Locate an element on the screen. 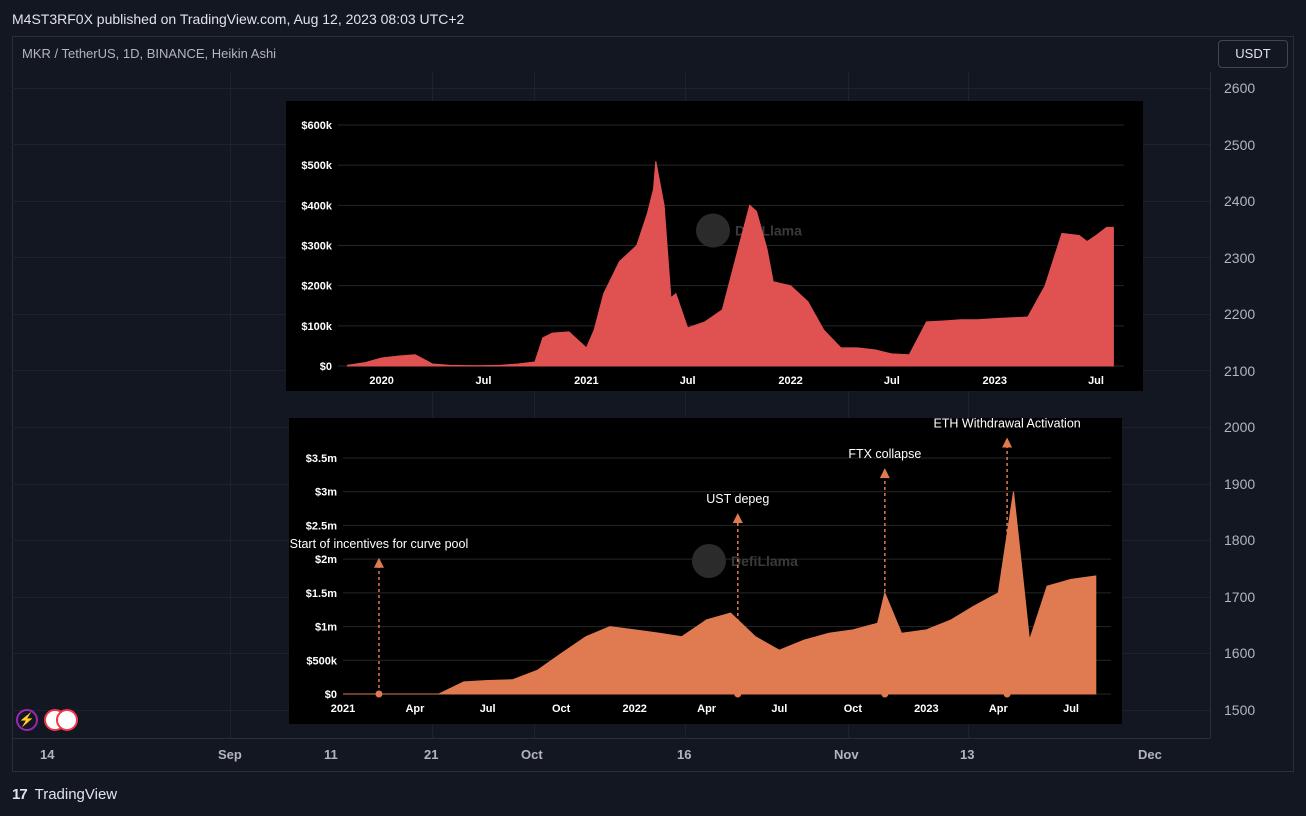 The width and height of the screenshot is (1306, 816). price-axis is located at coordinates (1252, 405).